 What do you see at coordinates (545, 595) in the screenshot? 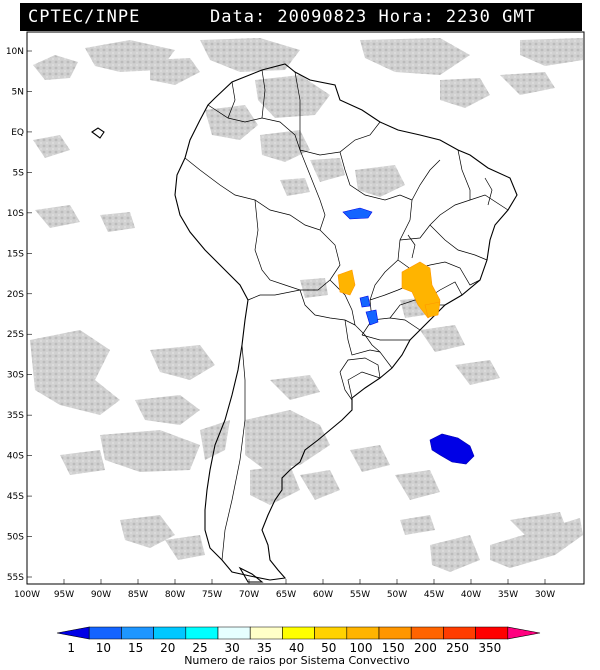
I see `lon-label: 30W` at bounding box center [545, 595].